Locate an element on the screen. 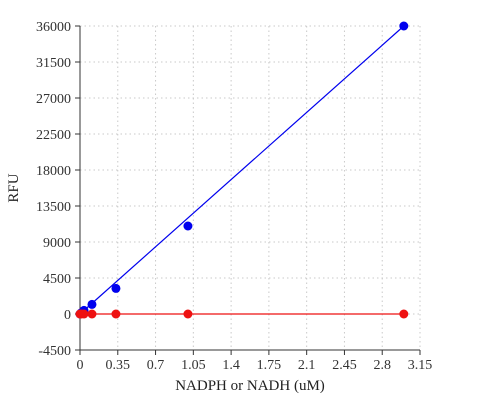 This screenshot has width=500, height=400. x-axis-ticks: 0 0.35 0.7 1.05 1.4 1.75 2.1 2.45 2.8 3.15 is located at coordinates (255, 361).